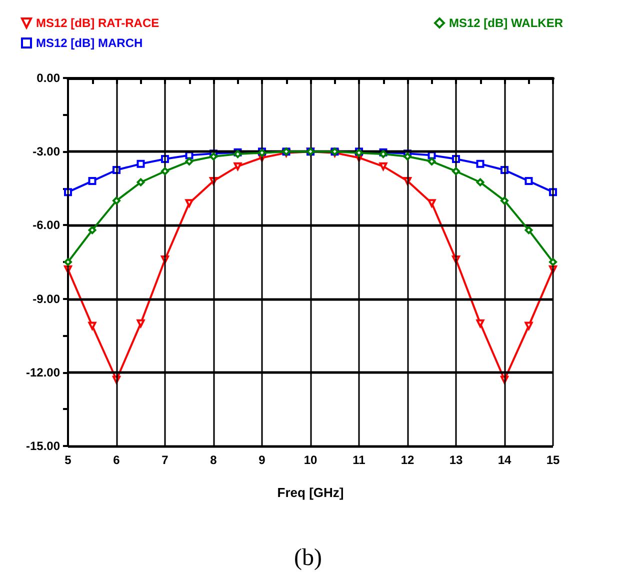  Describe the element at coordinates (359, 460) in the screenshot. I see `x-tick-label: 11` at that location.